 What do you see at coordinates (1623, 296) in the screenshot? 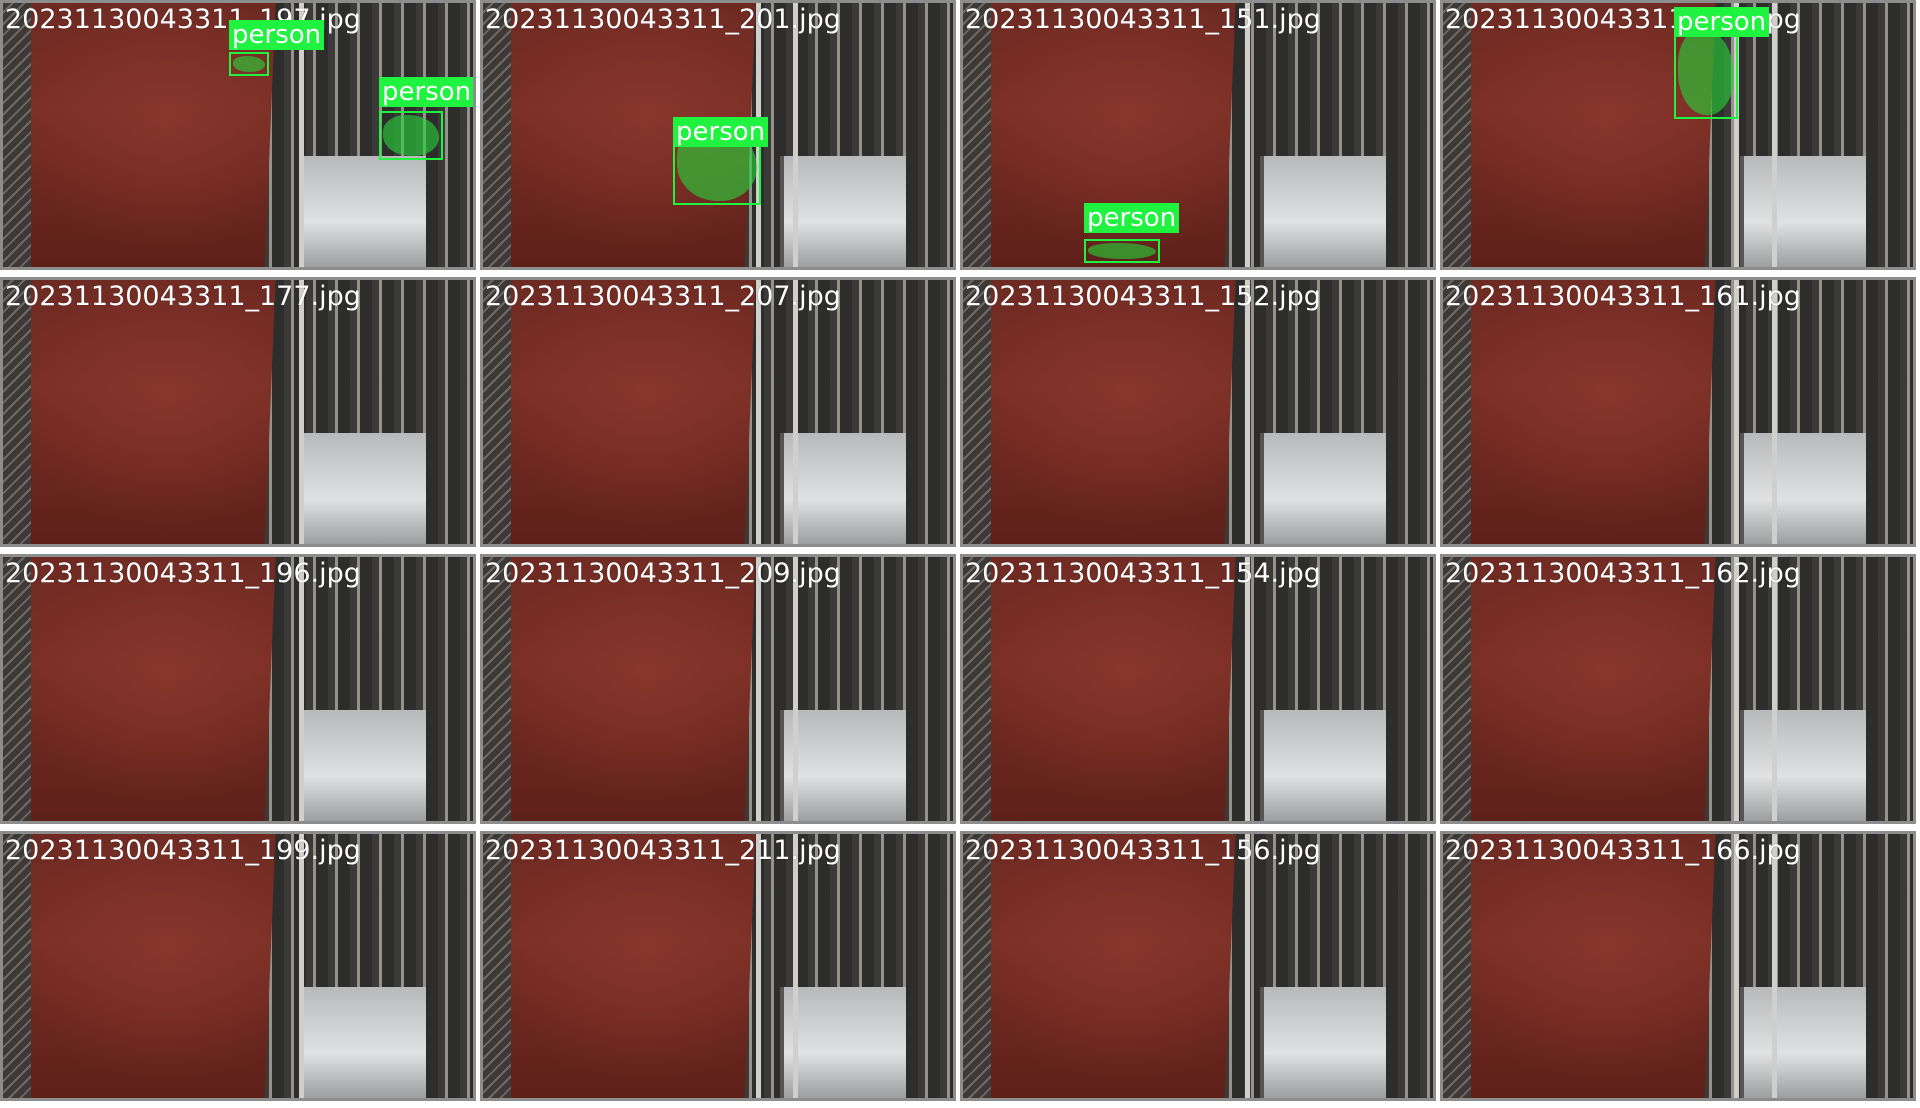
I see `tile-filename: 20231130043311_161.jpg` at bounding box center [1623, 296].